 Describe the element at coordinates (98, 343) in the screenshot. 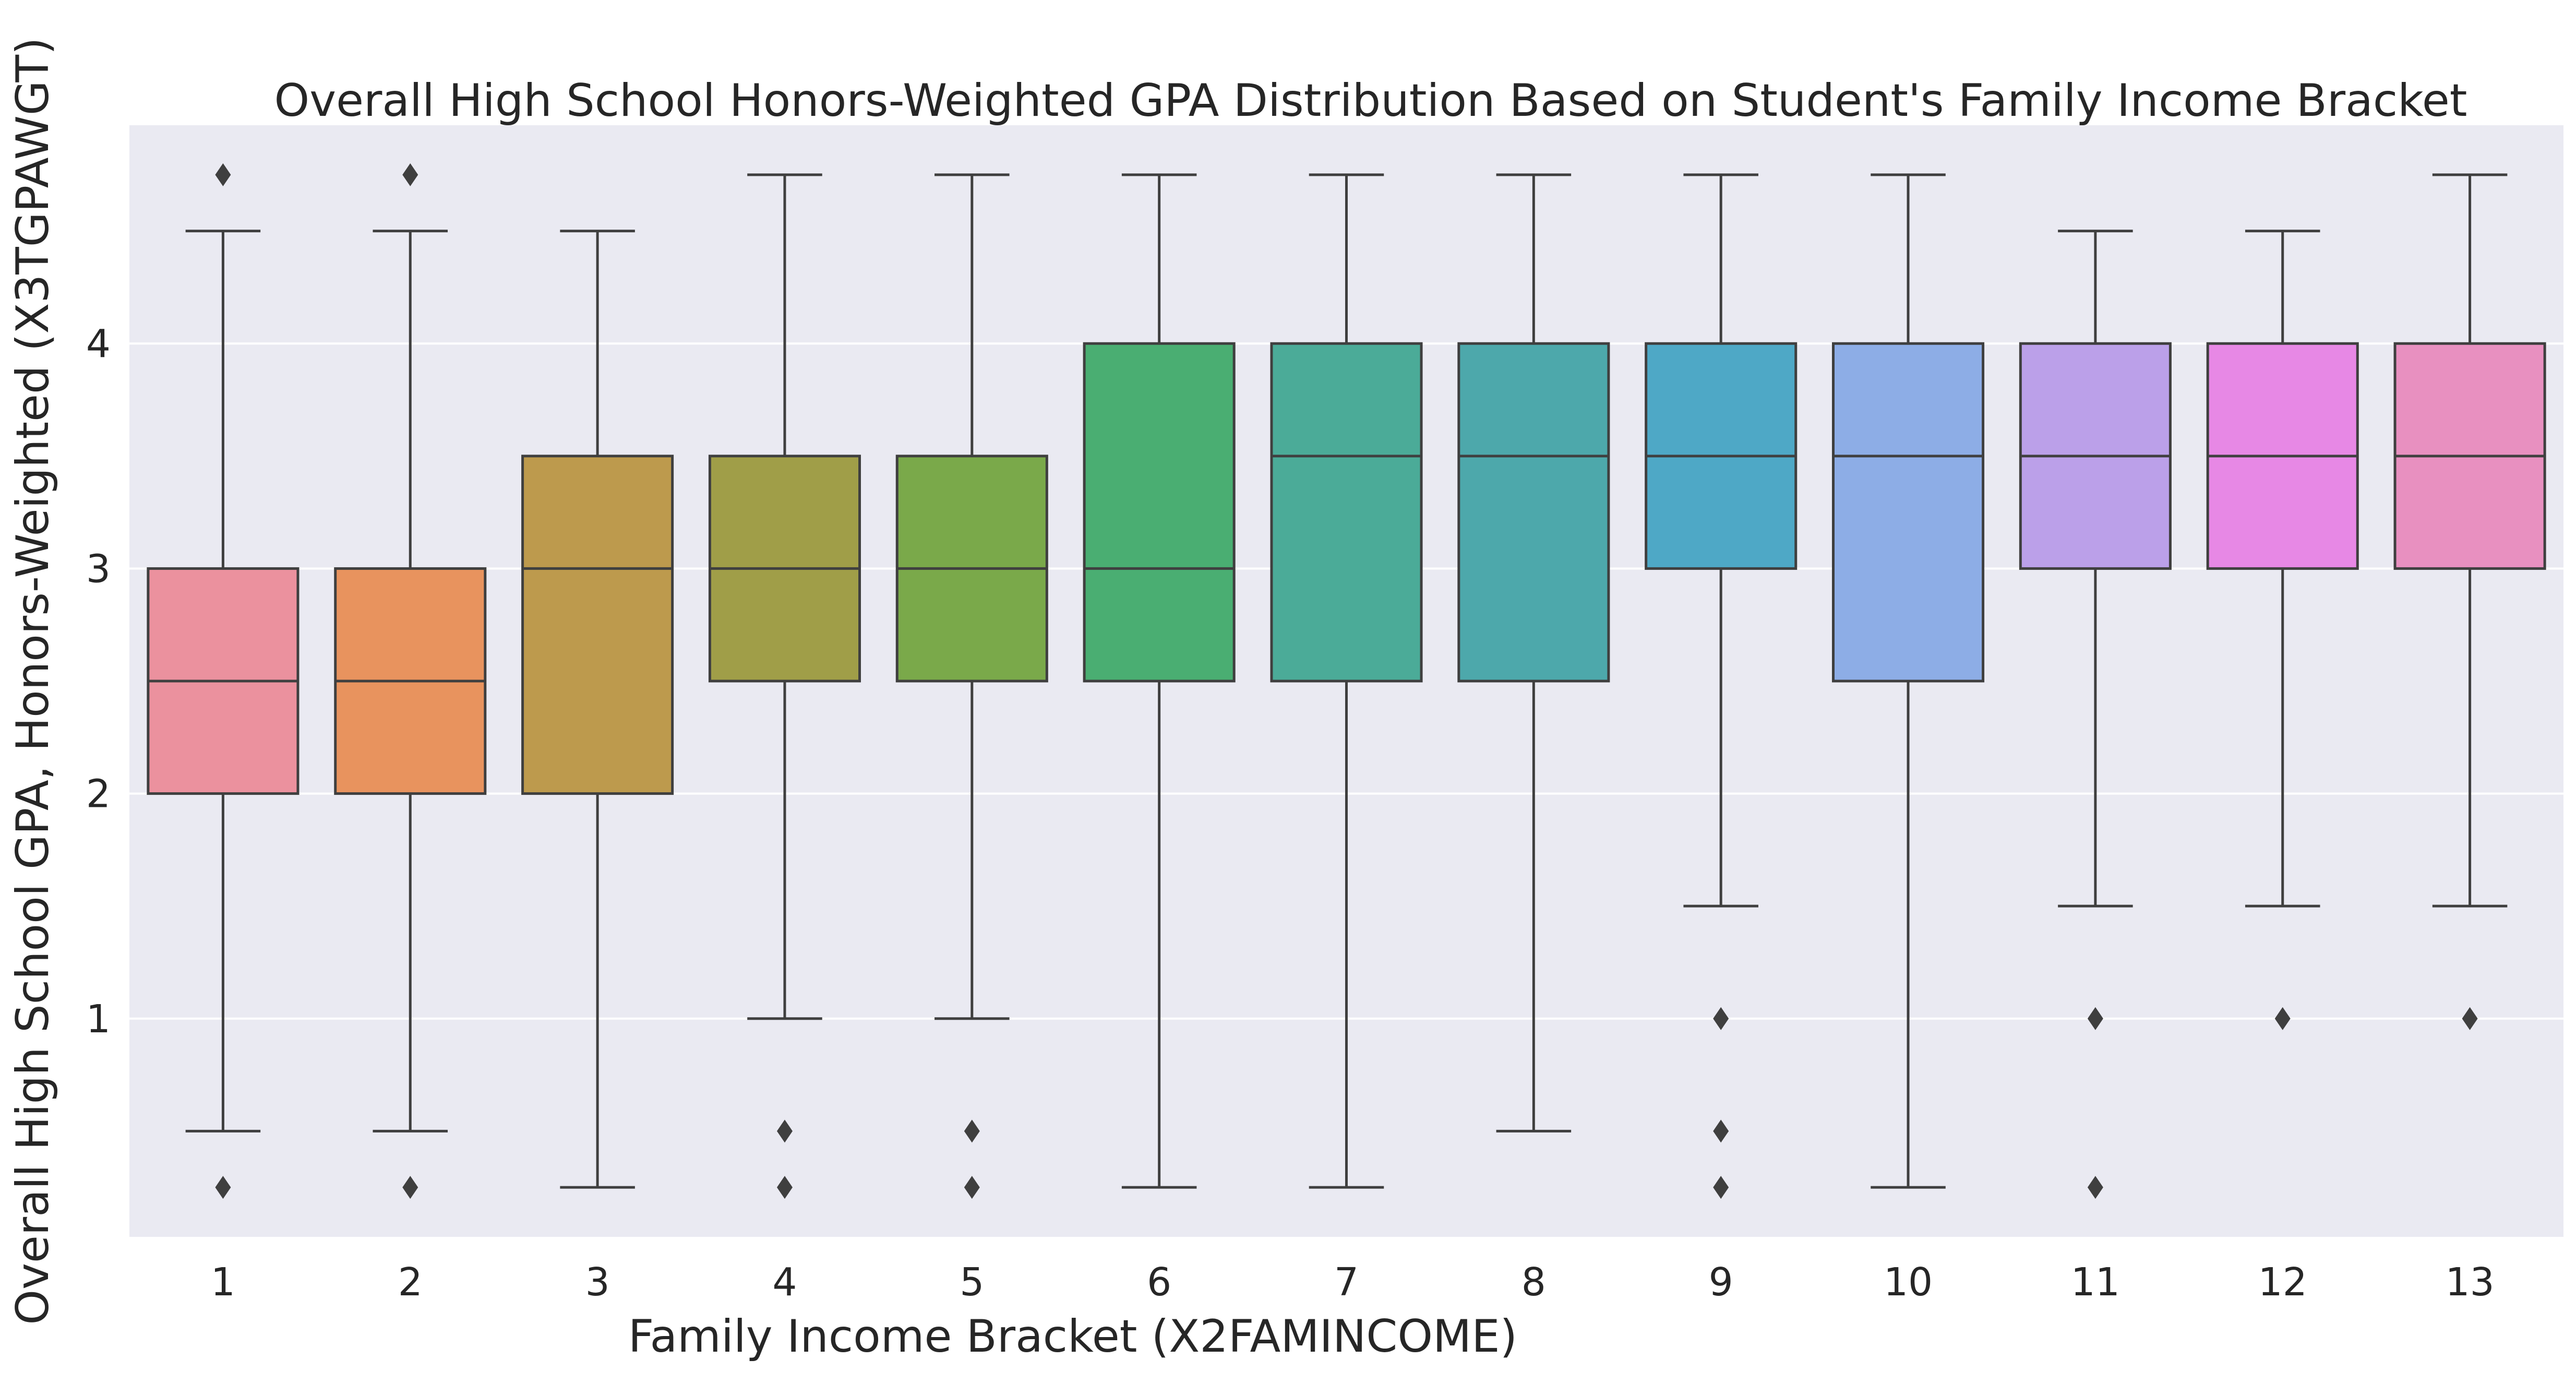

I see `y-tick-label: 4` at that location.